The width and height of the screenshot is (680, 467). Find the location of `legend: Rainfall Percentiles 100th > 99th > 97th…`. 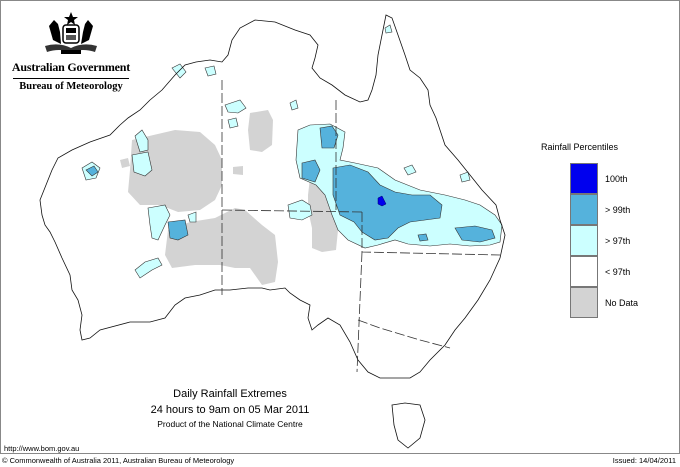

legend: Rainfall Percentiles 100th > 99th > 97th… is located at coordinates (606, 230).